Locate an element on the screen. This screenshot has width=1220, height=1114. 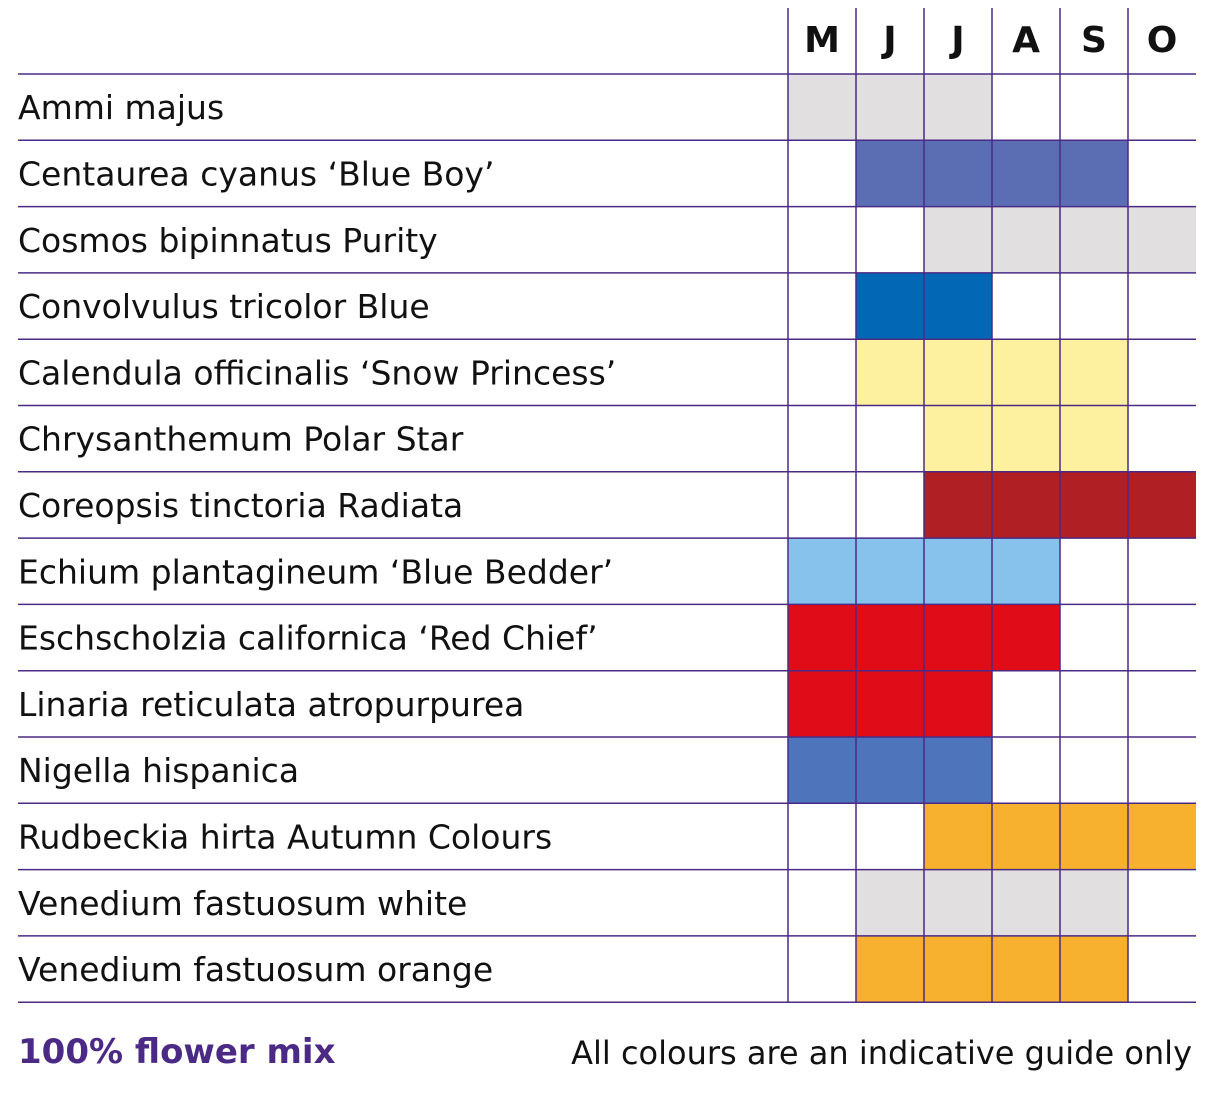
plant-name: Nigella hispanica is located at coordinates (158, 770).